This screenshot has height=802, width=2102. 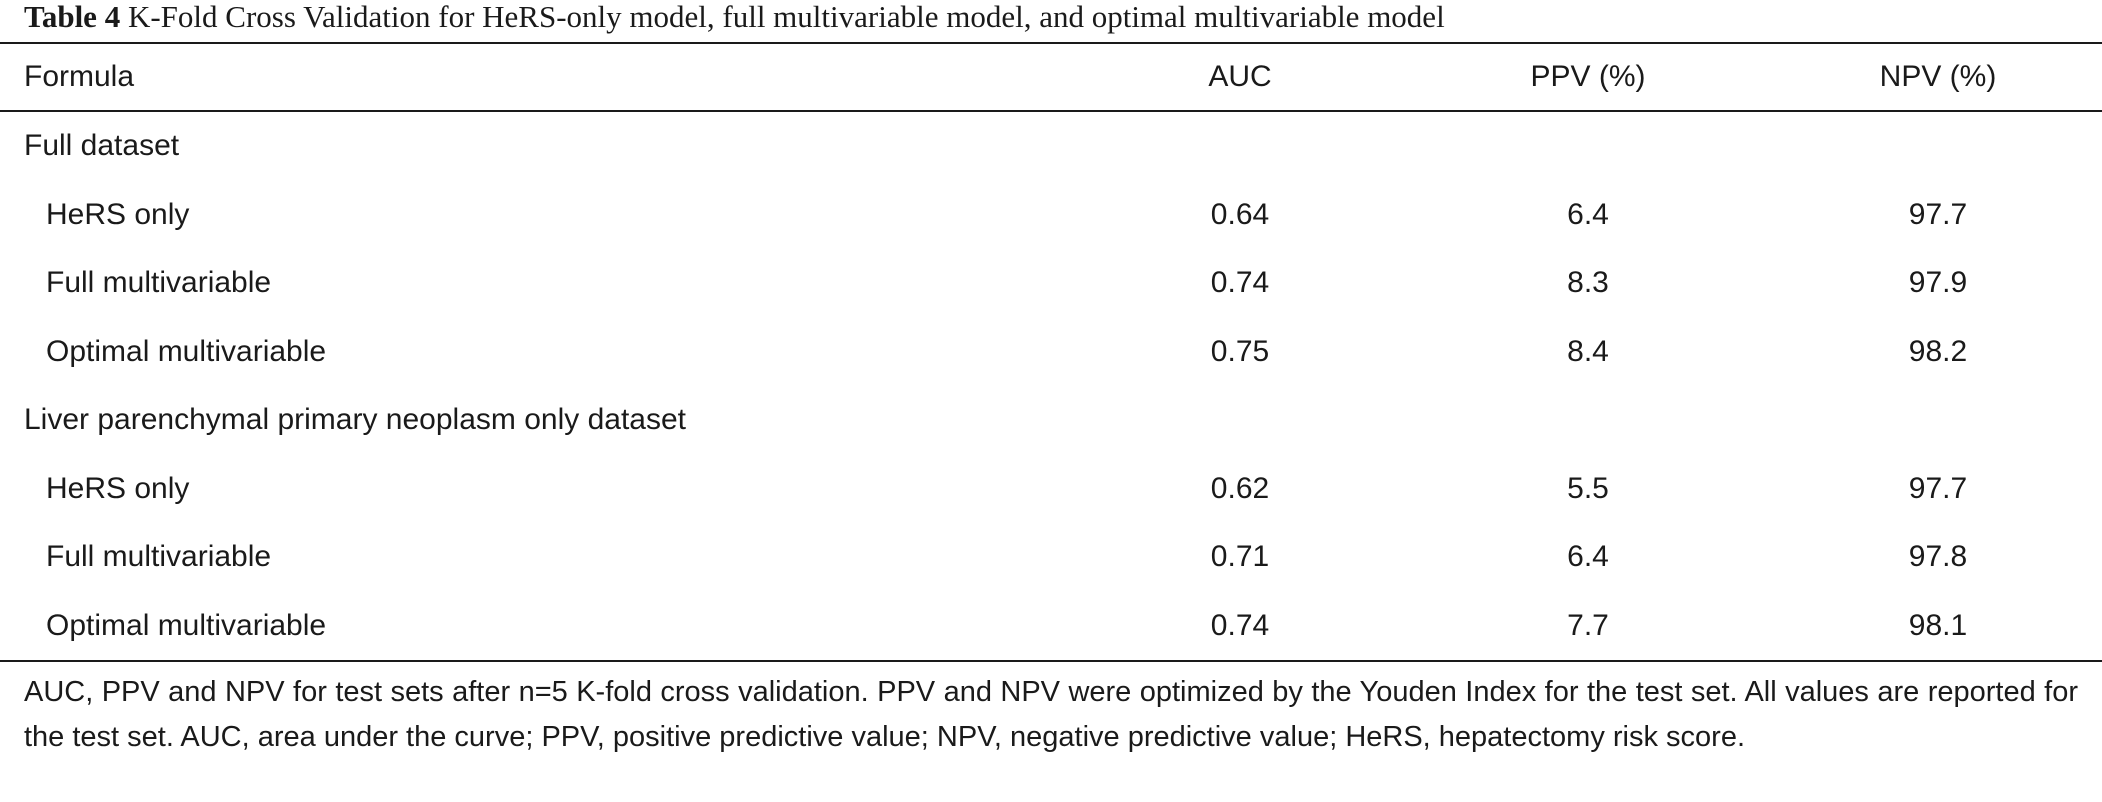 What do you see at coordinates (1588, 625) in the screenshot?
I see `ppv-cell: 7.7` at bounding box center [1588, 625].